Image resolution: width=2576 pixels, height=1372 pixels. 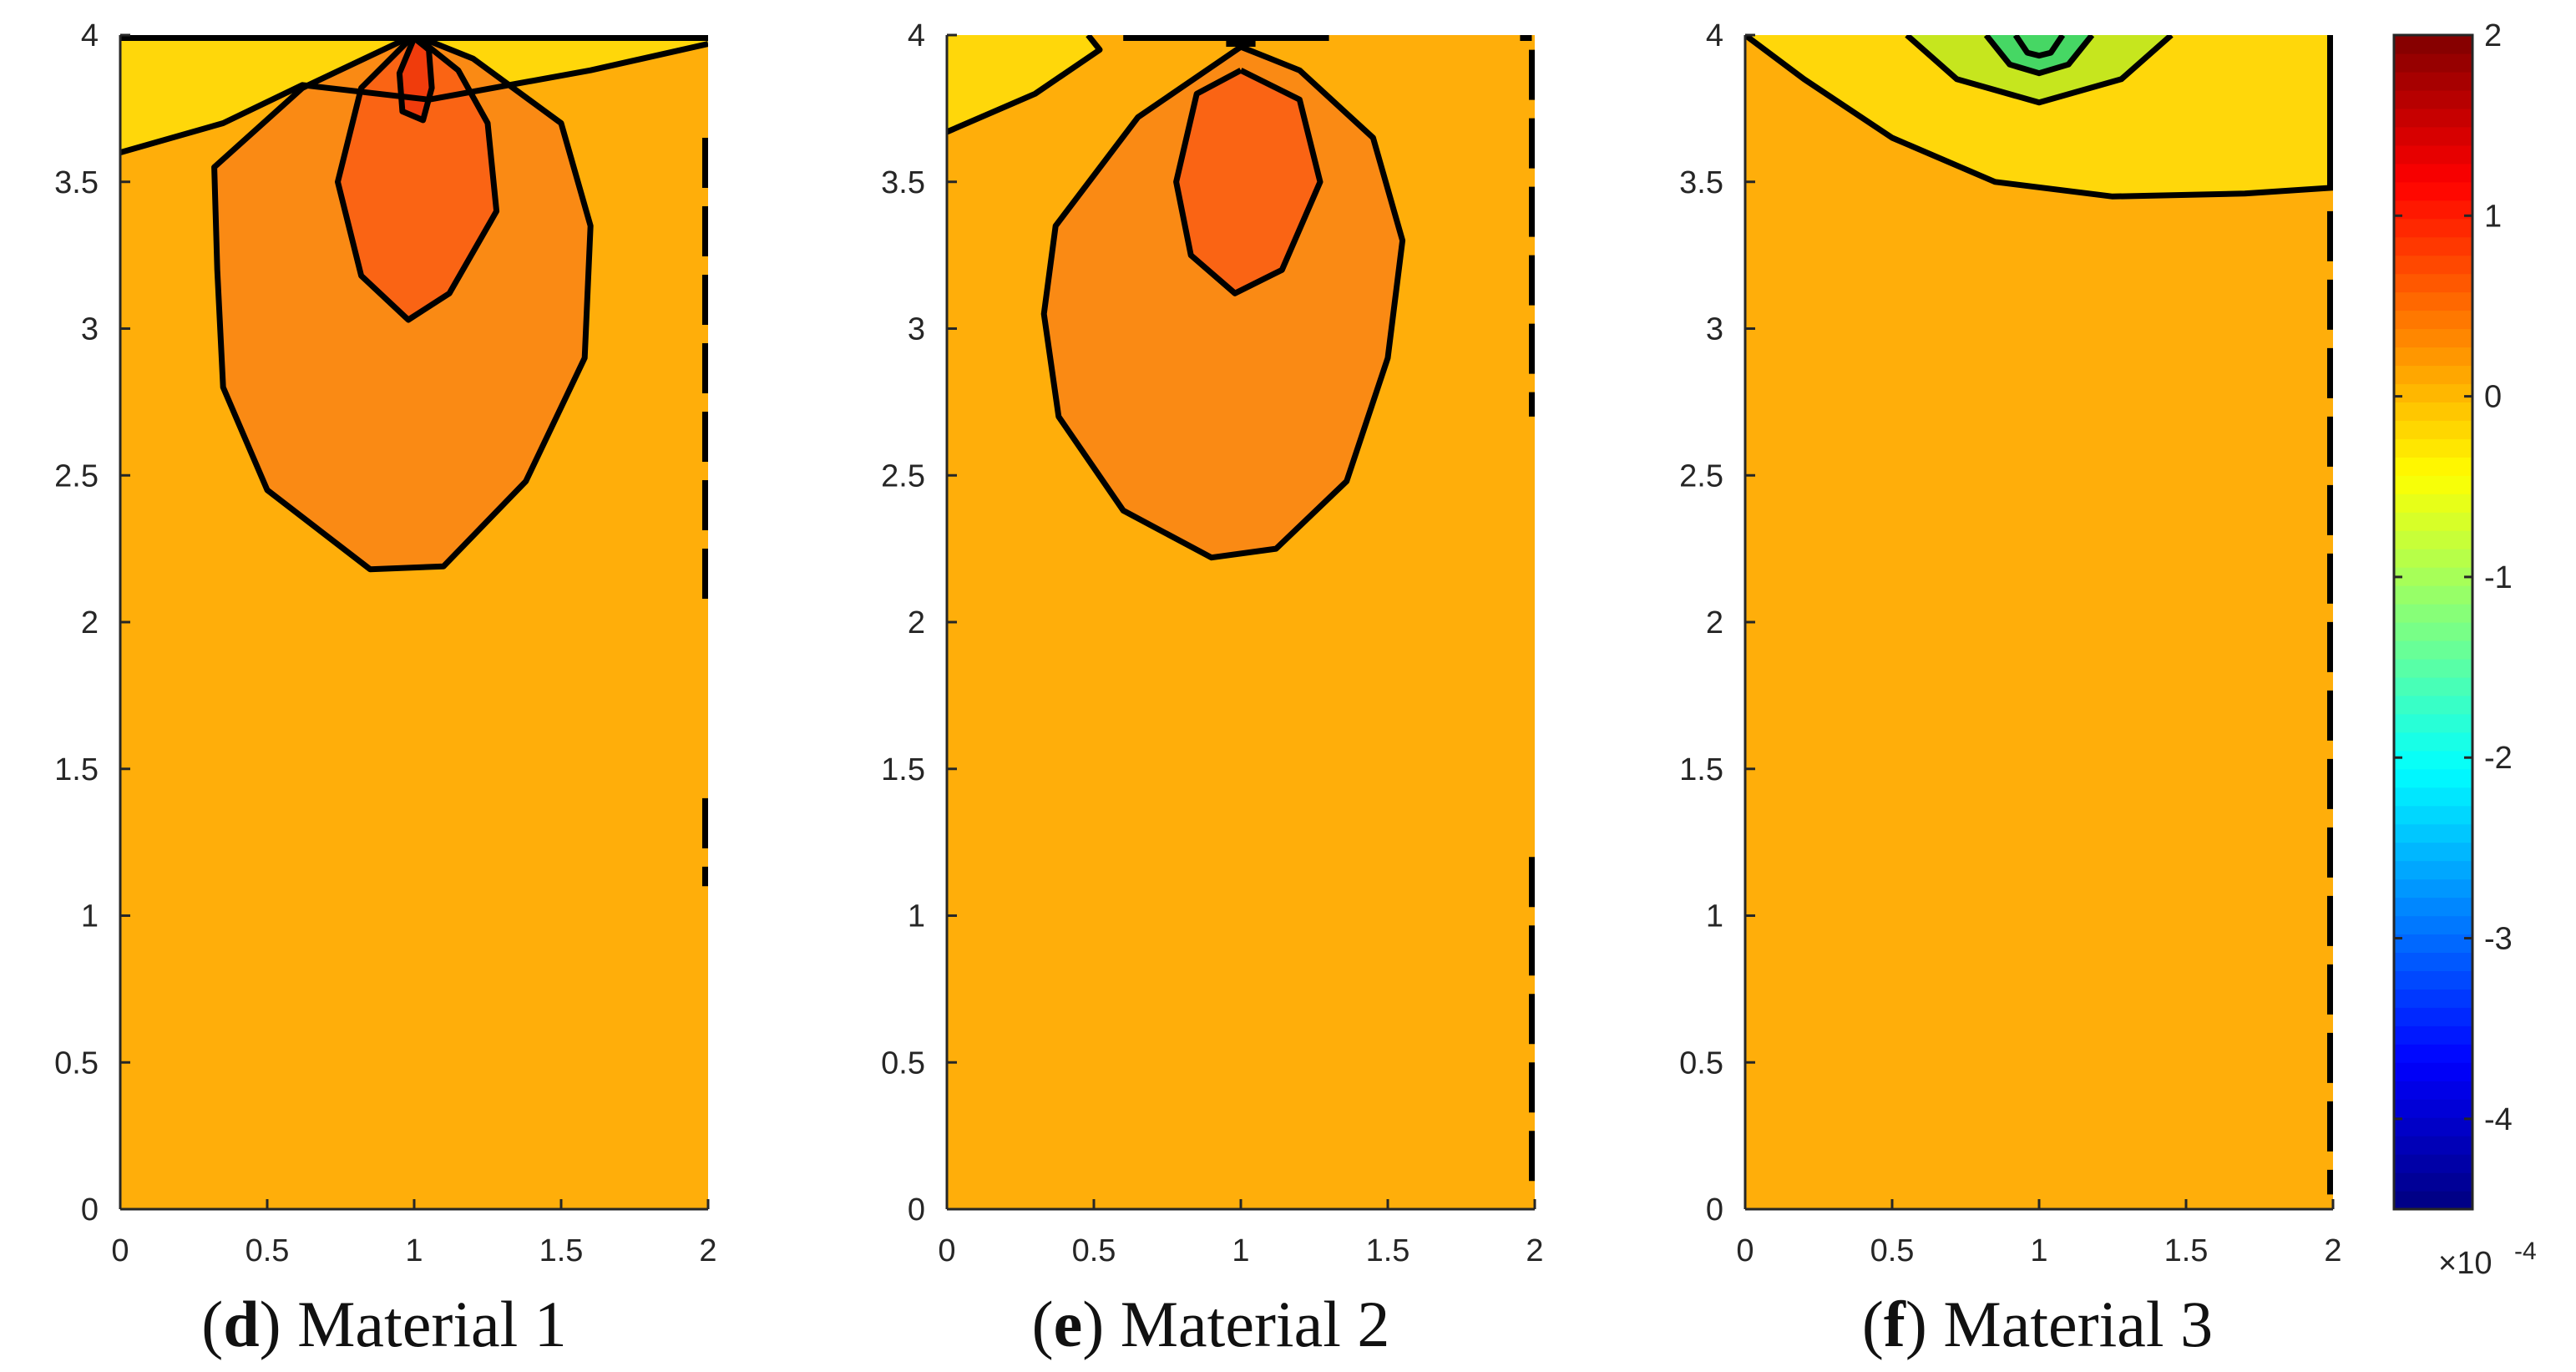 I want to click on colorbar-tick-label: 0, so click(x=2493, y=397).